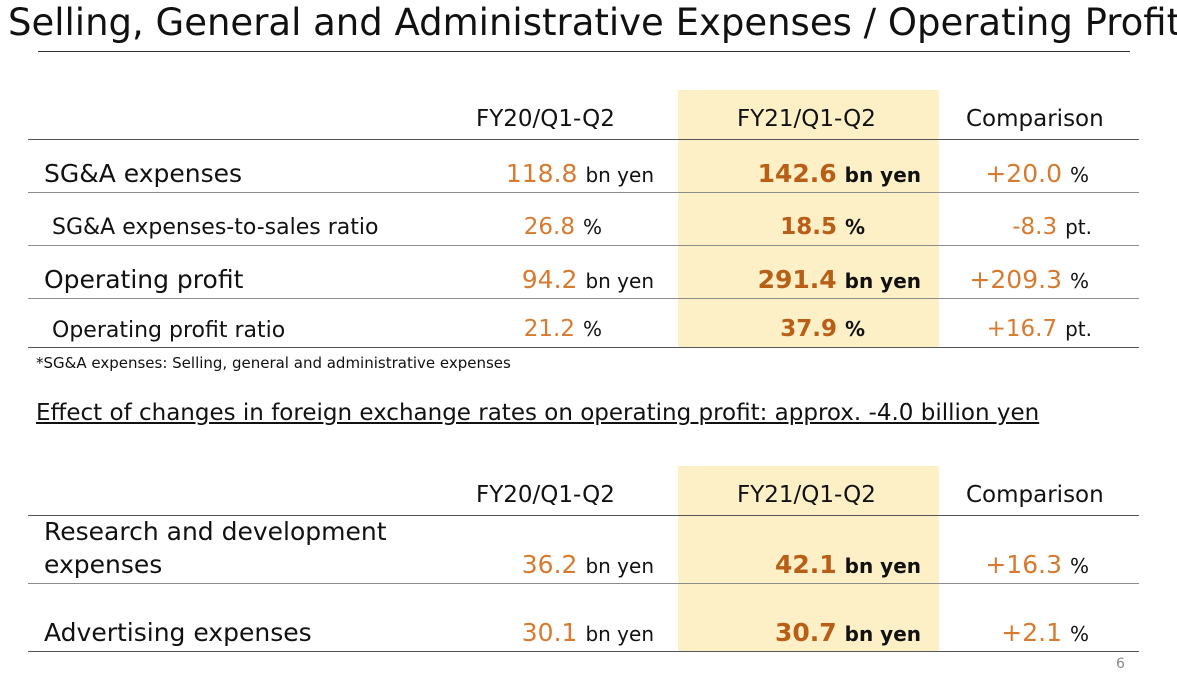 The width and height of the screenshot is (1177, 673). Describe the element at coordinates (847, 564) in the screenshot. I see `rnd-fy21-value: 42.1 bn yen` at that location.